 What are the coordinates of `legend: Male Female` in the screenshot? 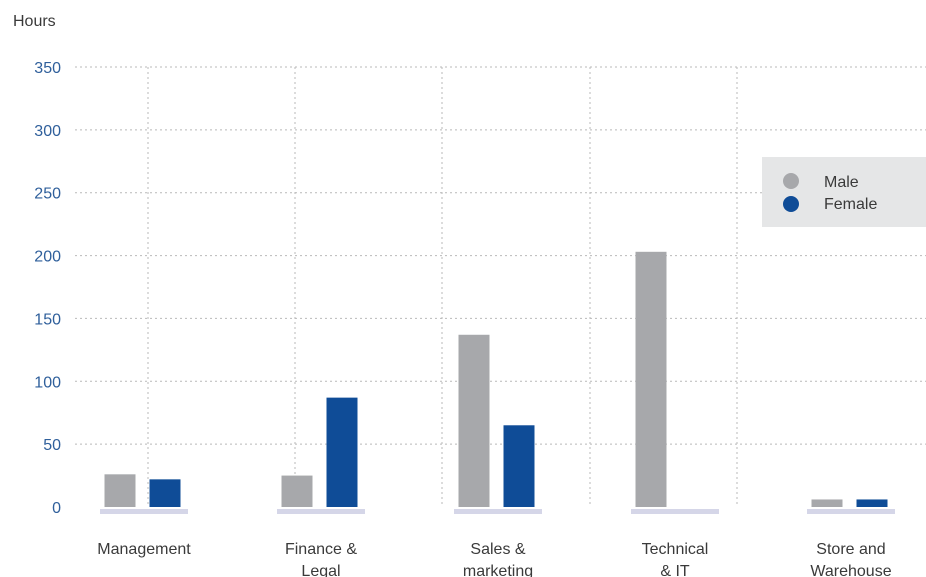 It's located at (844, 192).